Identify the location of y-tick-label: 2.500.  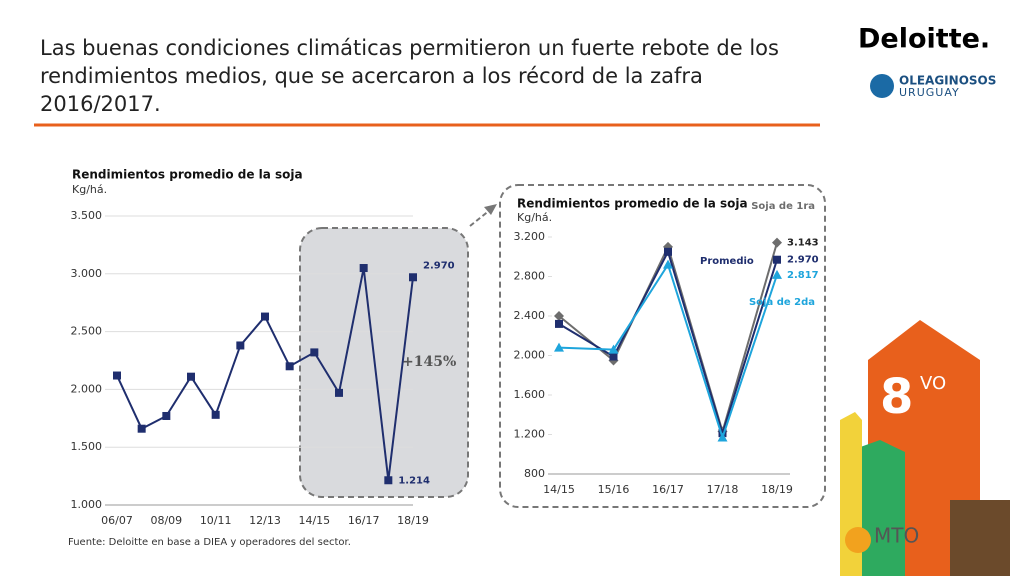
(87, 331).